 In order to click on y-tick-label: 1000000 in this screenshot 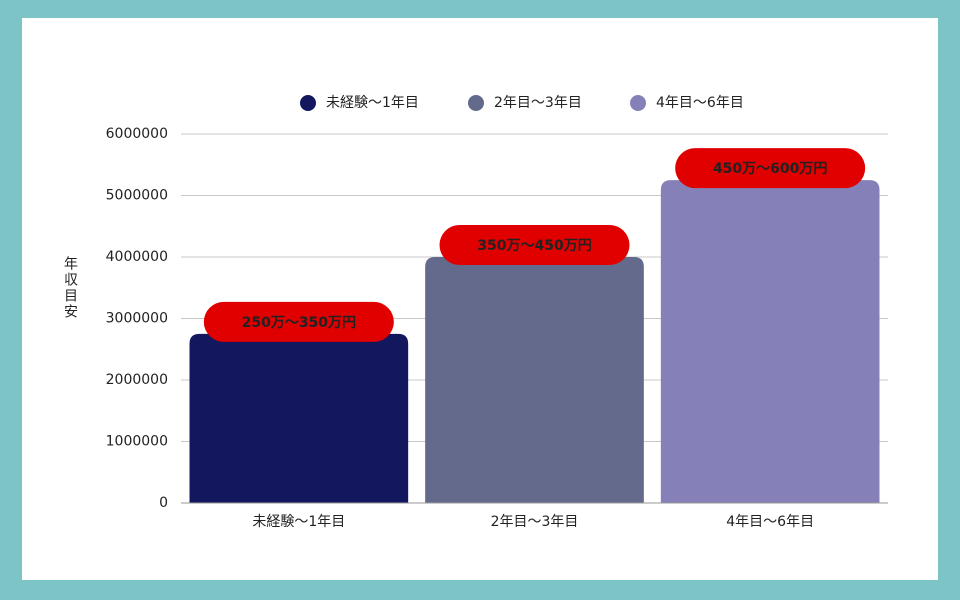, I will do `click(137, 442)`.